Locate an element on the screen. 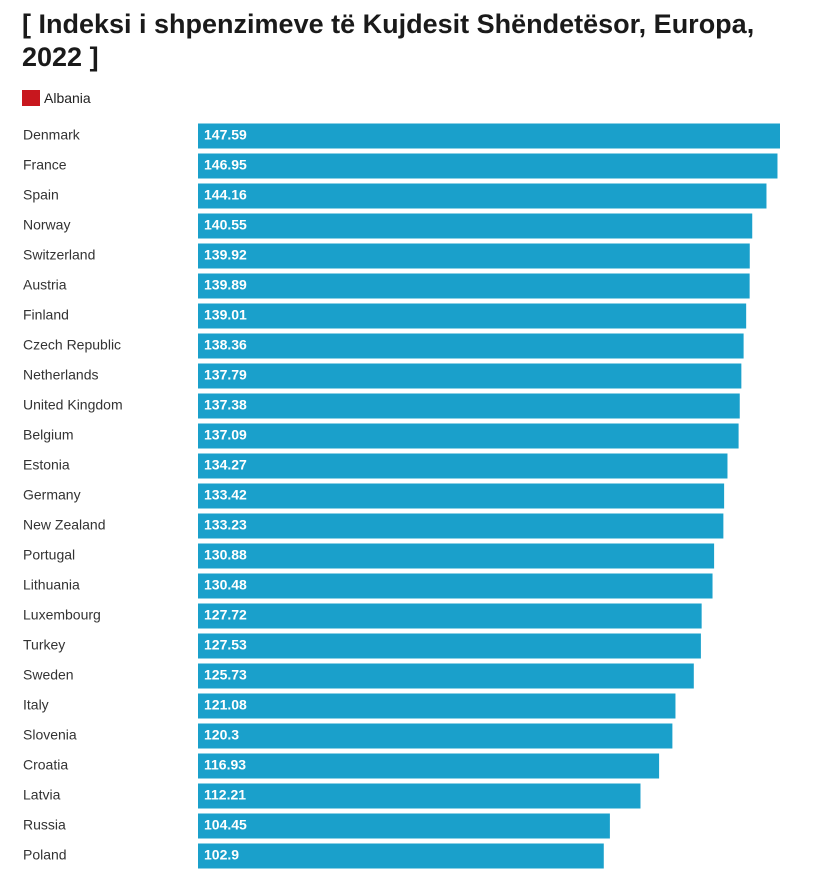 Image resolution: width=834 pixels, height=874 pixels. legend: Albania is located at coordinates (56, 98).